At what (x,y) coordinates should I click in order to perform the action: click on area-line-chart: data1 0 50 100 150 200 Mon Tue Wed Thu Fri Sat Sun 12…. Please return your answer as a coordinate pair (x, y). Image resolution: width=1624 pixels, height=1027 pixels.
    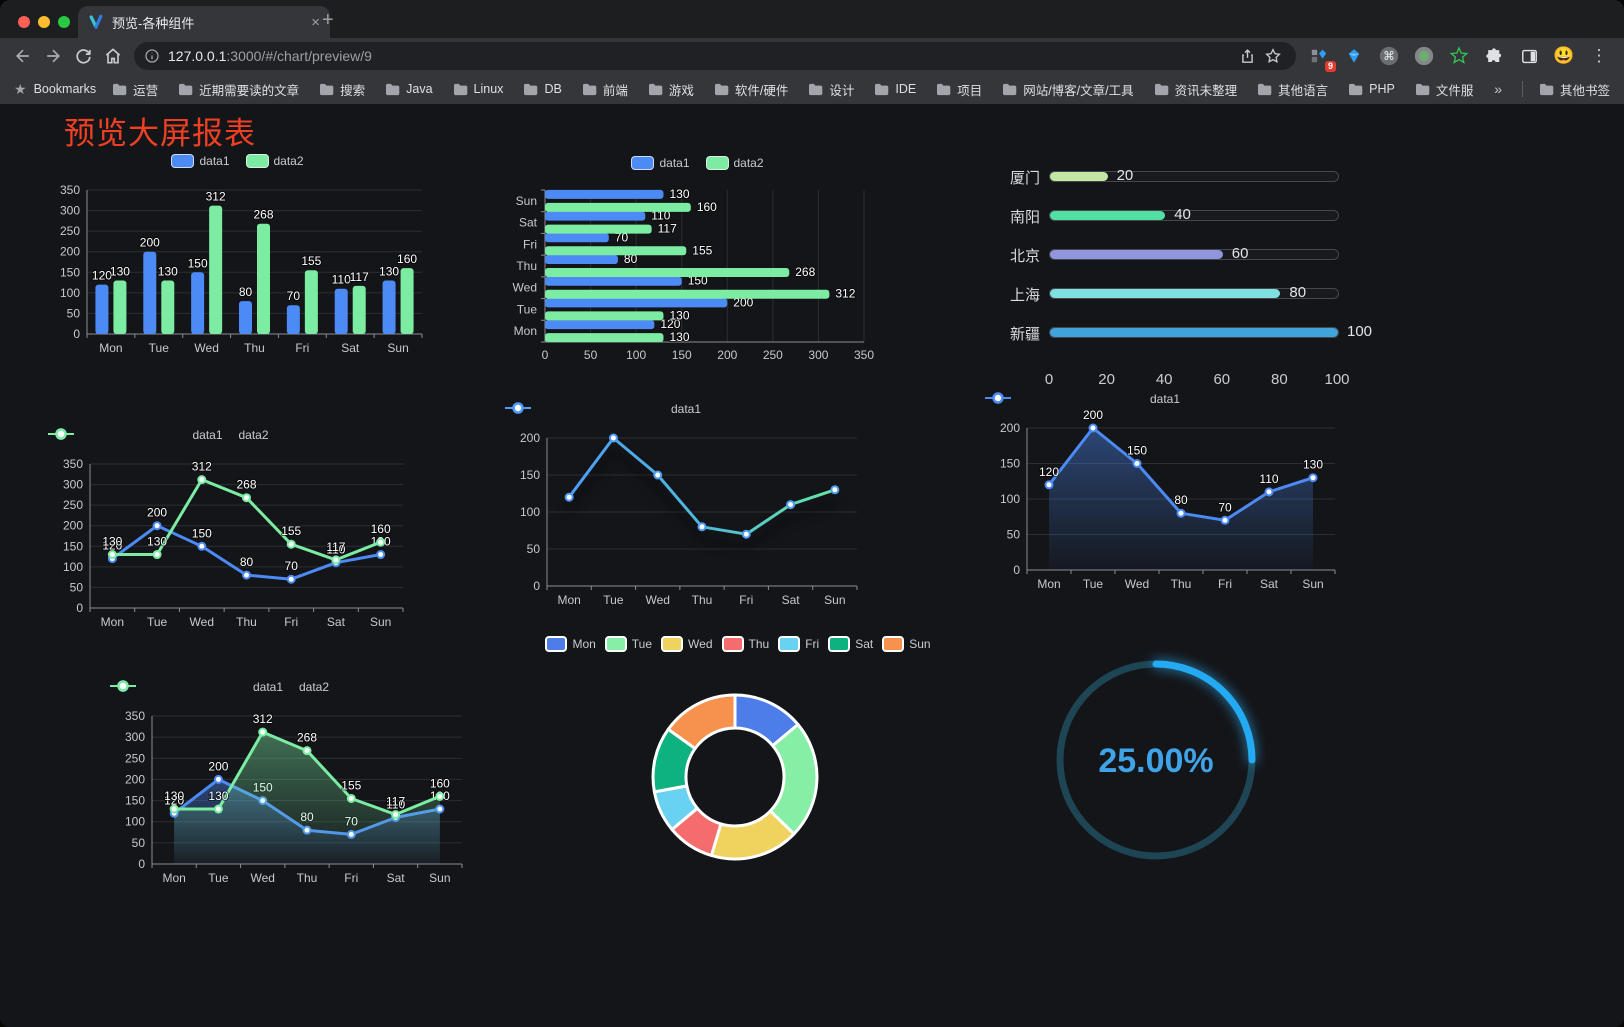
    Looking at the image, I should click on (1165, 494).